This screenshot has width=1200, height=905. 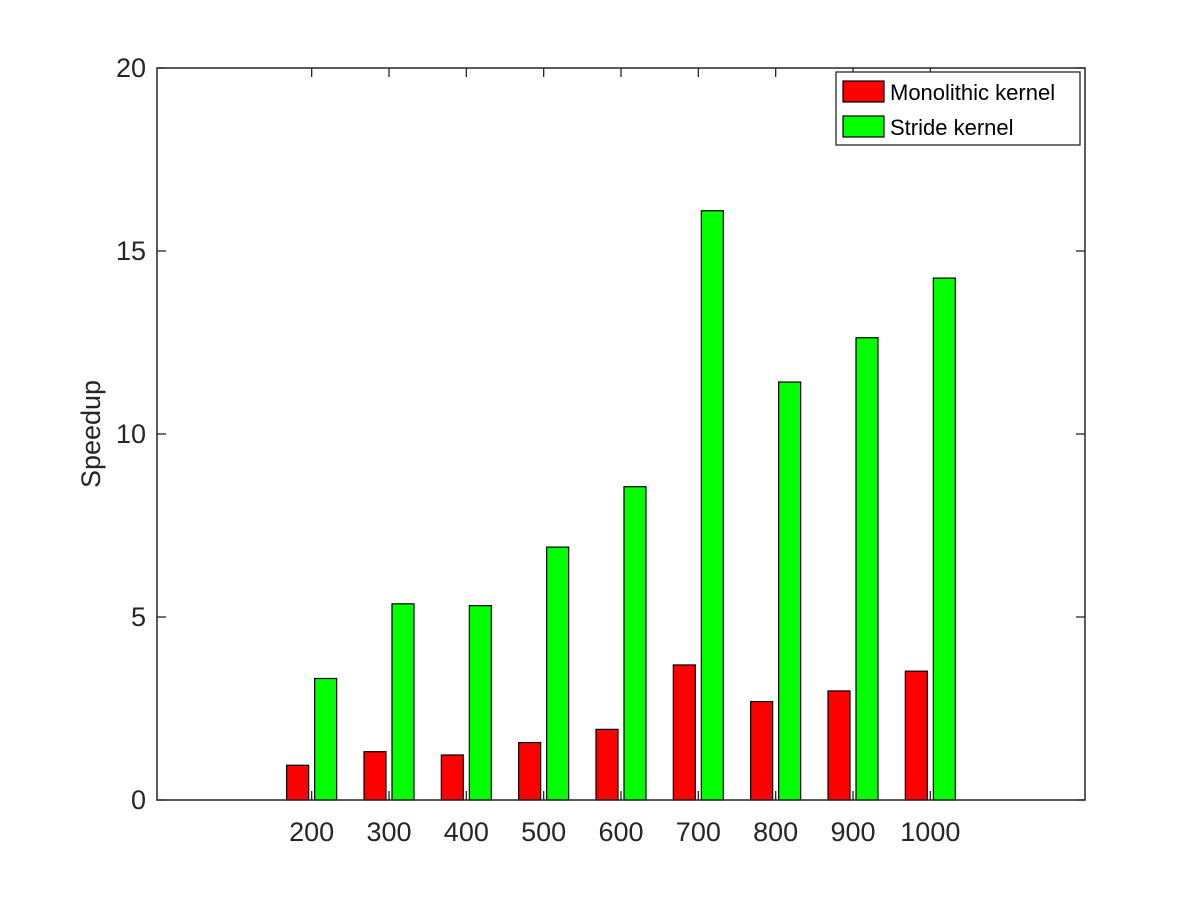 What do you see at coordinates (91, 434) in the screenshot?
I see `y-axis-label: Speedup` at bounding box center [91, 434].